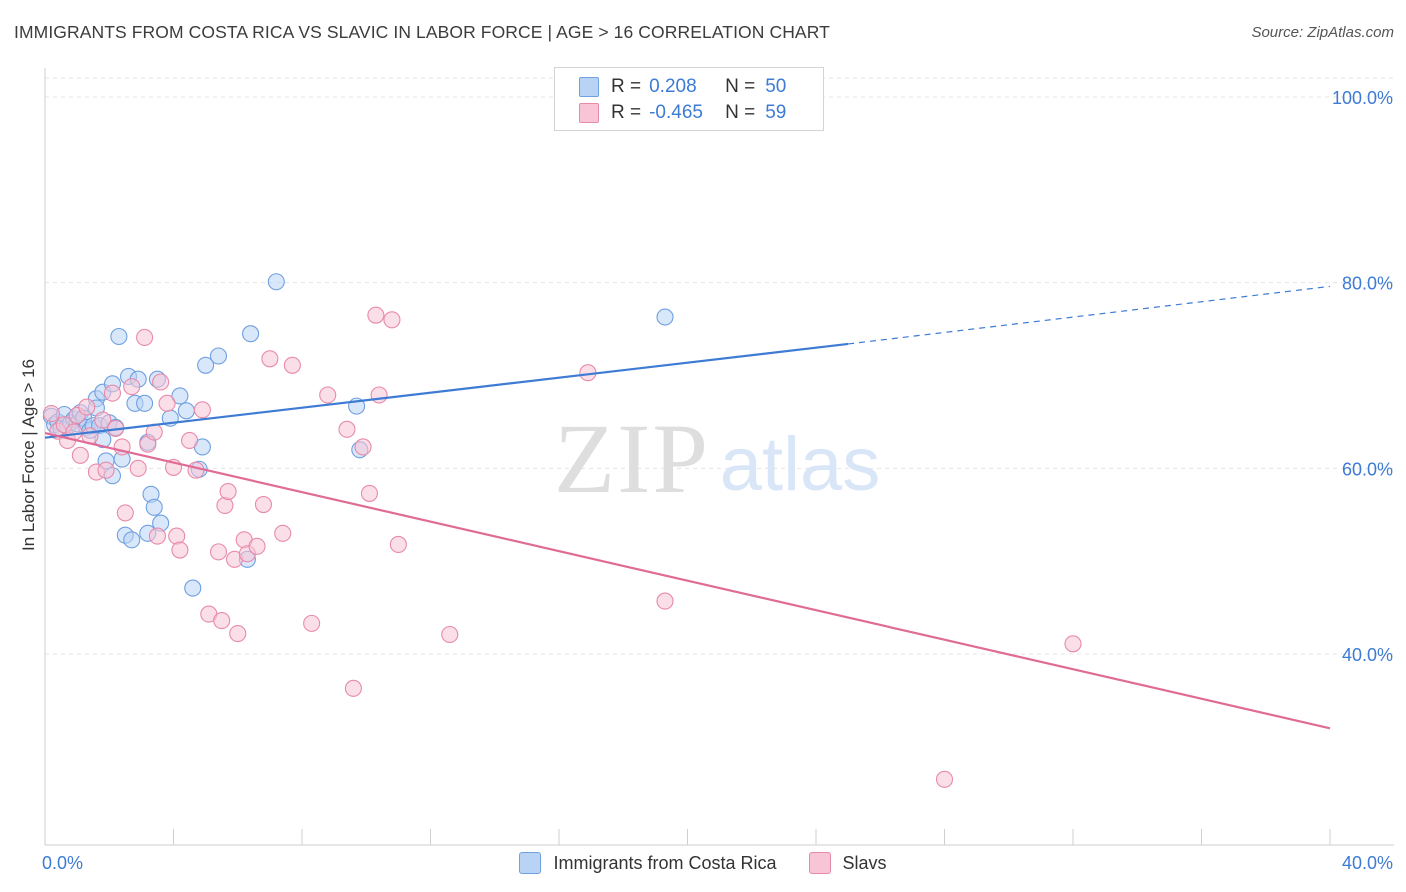 The width and height of the screenshot is (1406, 892). What do you see at coordinates (665, 862) in the screenshot?
I see `legend-label-costa-rica: Immigrants from Costa Rica` at bounding box center [665, 862].